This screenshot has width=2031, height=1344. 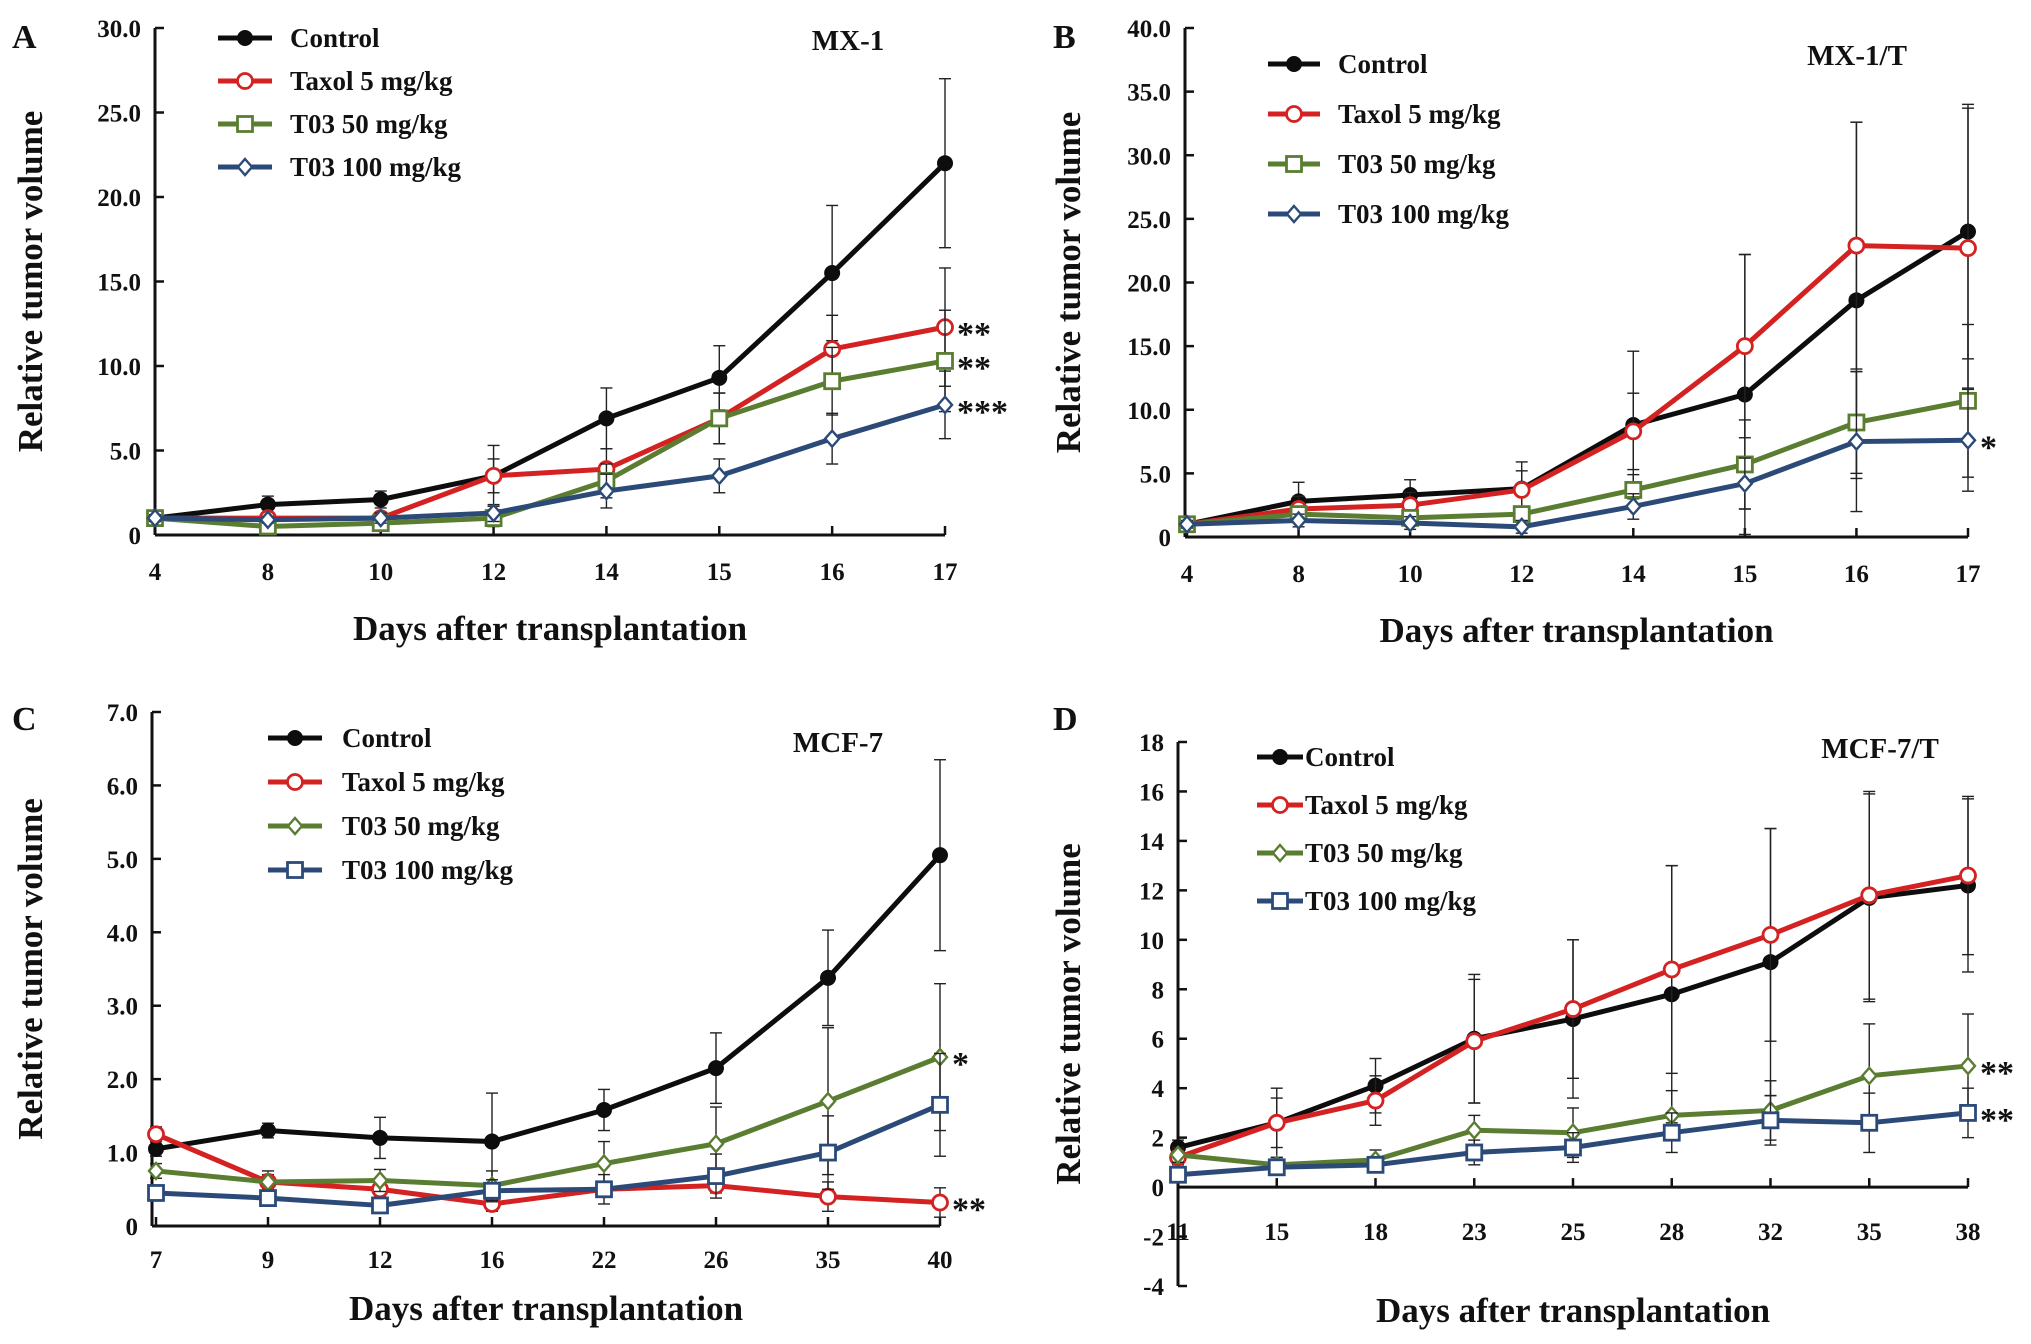 I want to click on y-tick-label: 2, so click(x=1158, y=1139).